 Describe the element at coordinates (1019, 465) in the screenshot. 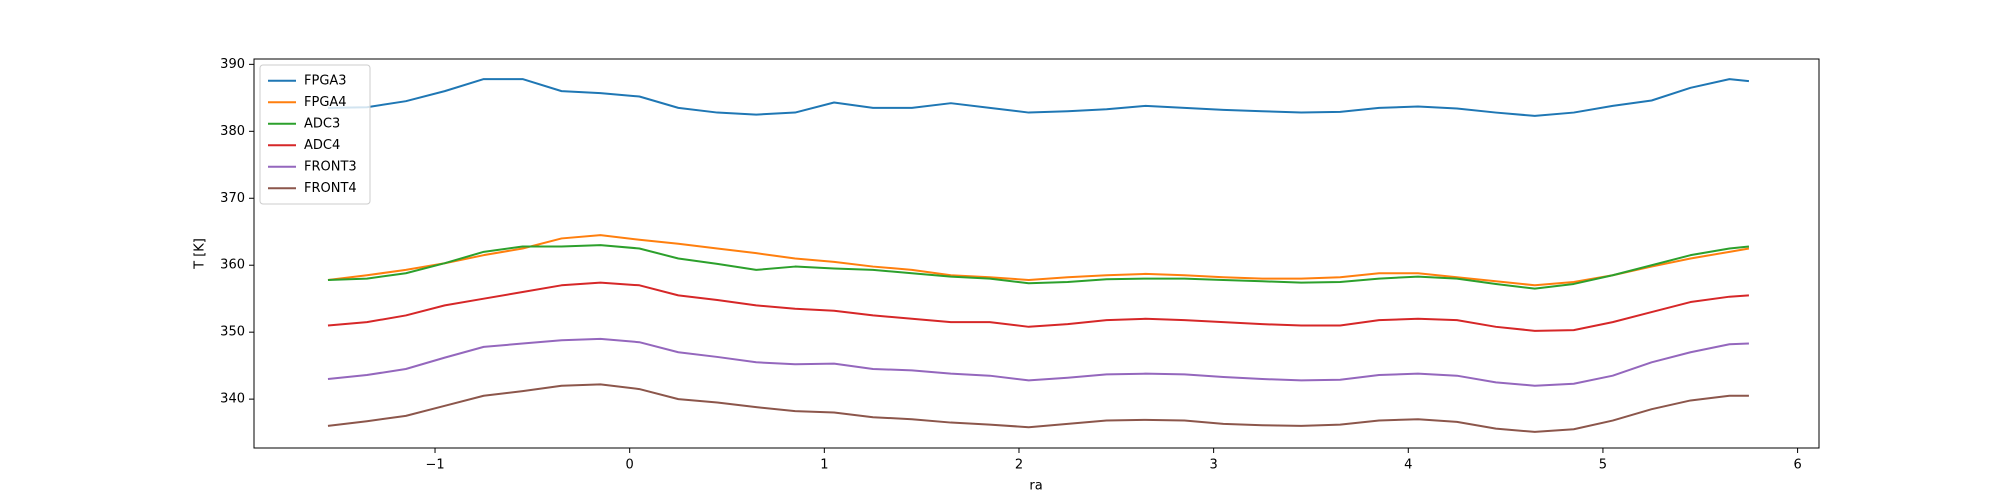

I see `x-tick-label: 2` at that location.